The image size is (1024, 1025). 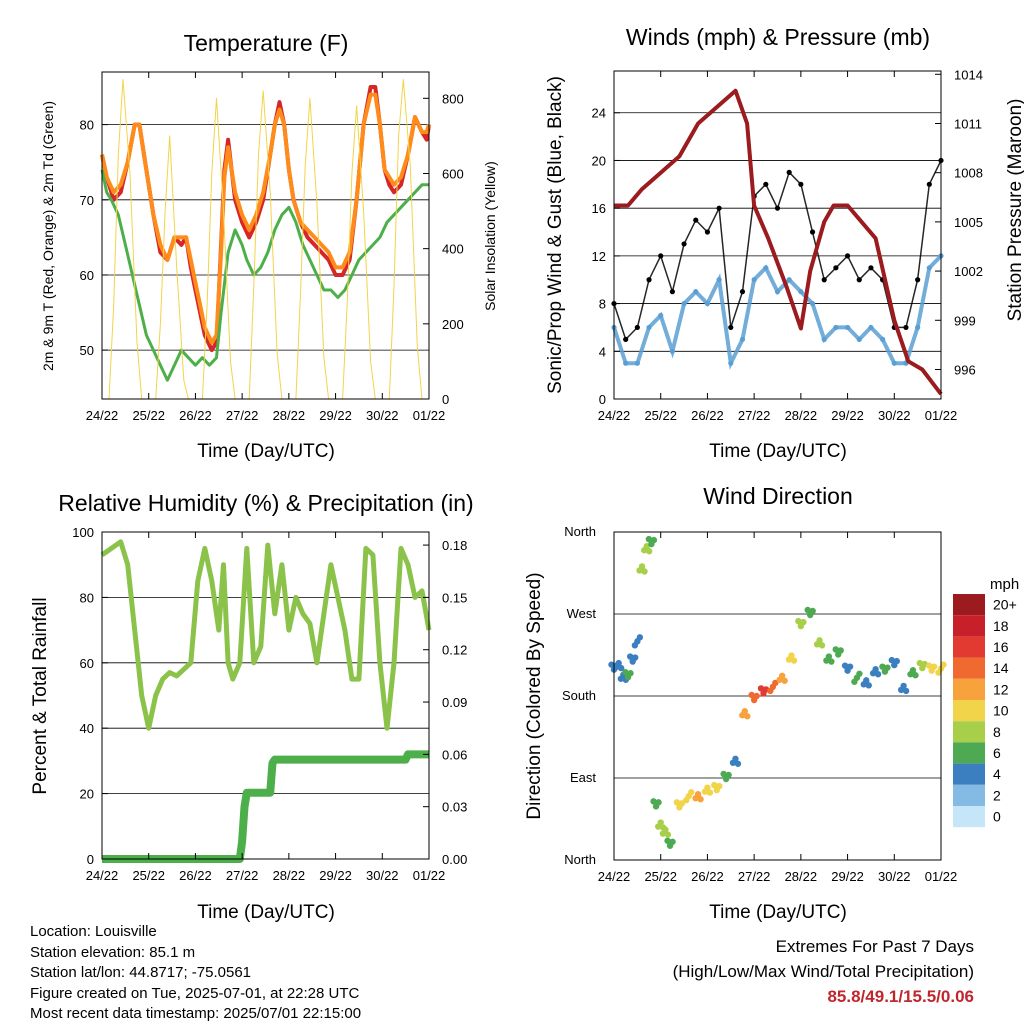 What do you see at coordinates (1001, 711) in the screenshot?
I see `colorbar-label: 10` at bounding box center [1001, 711].